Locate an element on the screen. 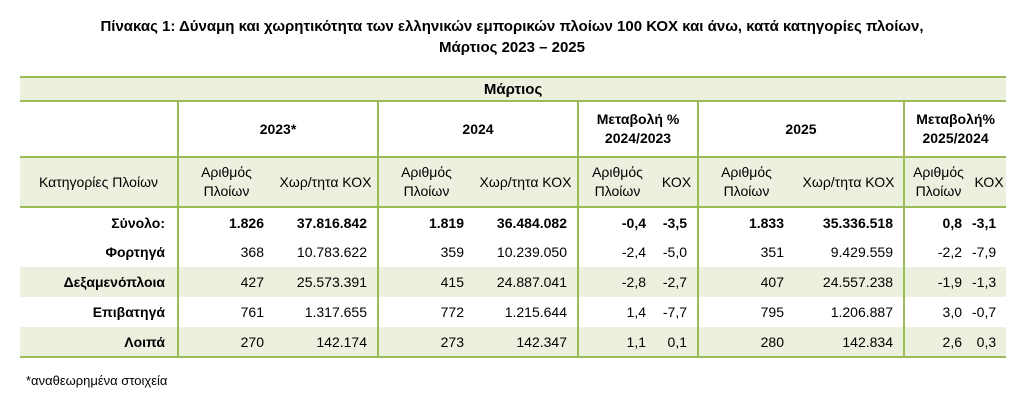 This screenshot has height=402, width=1024. empty-corner is located at coordinates (99, 129).